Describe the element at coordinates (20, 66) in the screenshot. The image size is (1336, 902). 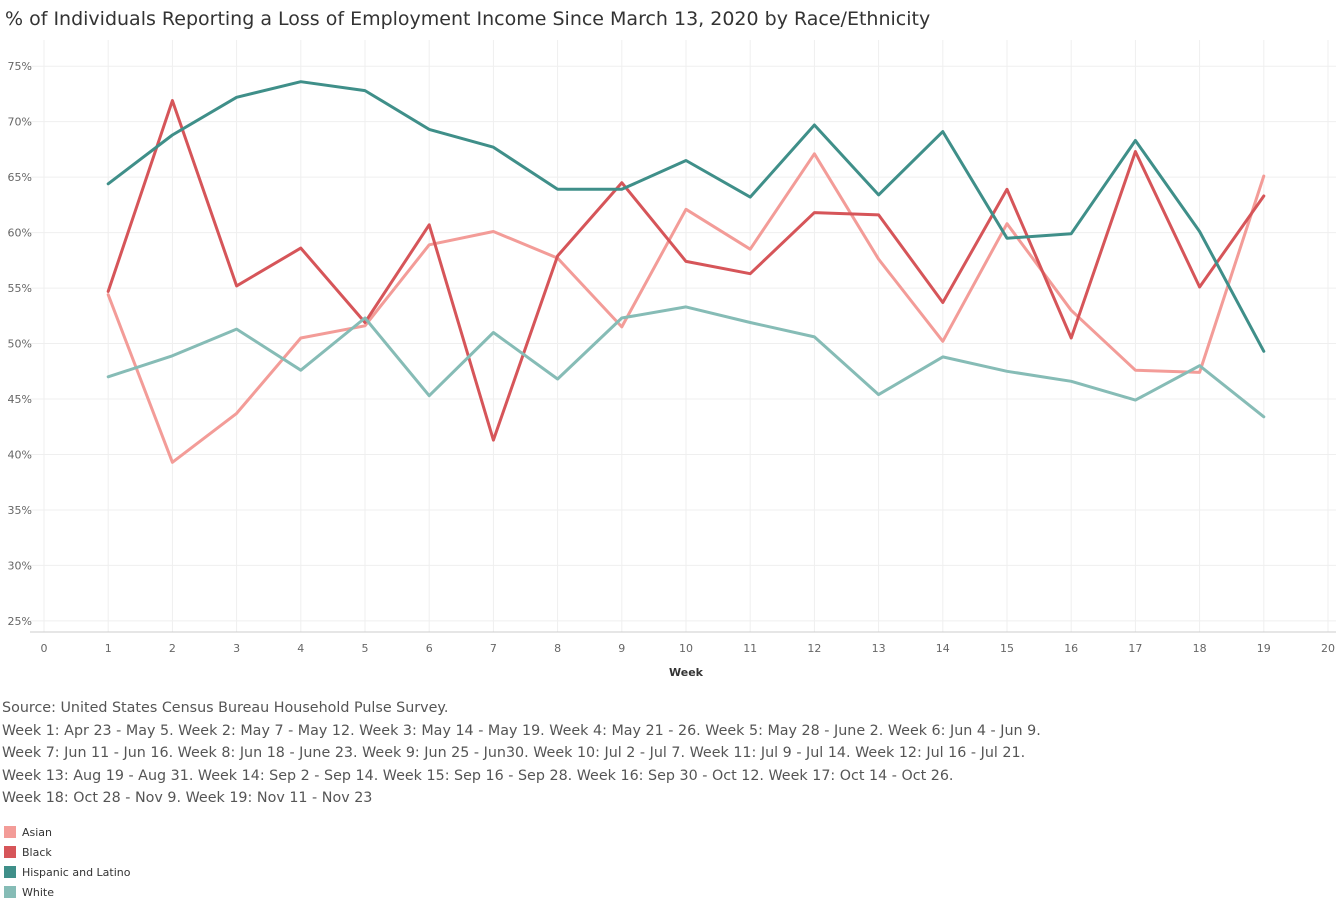
I see `y-tick-label: 75%` at that location.